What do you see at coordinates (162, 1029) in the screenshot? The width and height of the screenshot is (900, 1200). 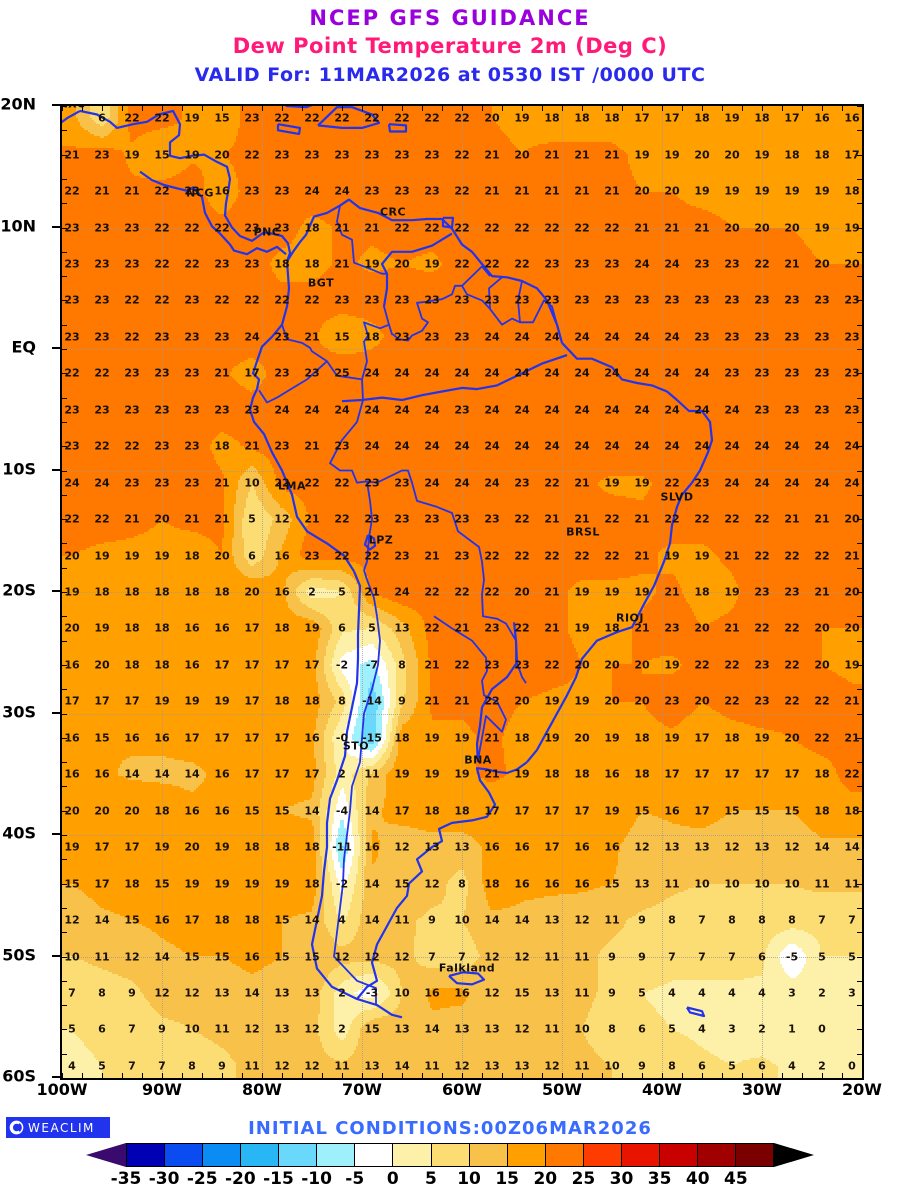 I see `gridpoint-value: 9` at bounding box center [162, 1029].